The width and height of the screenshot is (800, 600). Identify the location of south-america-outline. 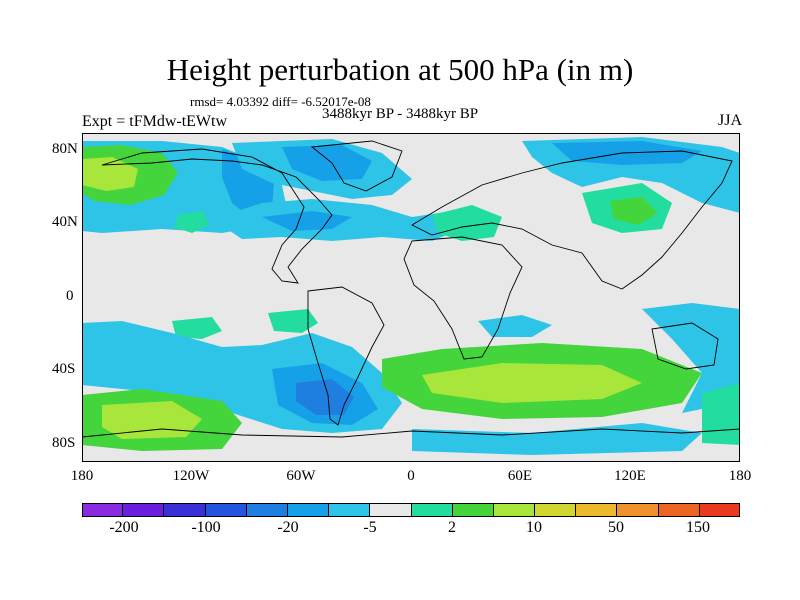
(346, 356).